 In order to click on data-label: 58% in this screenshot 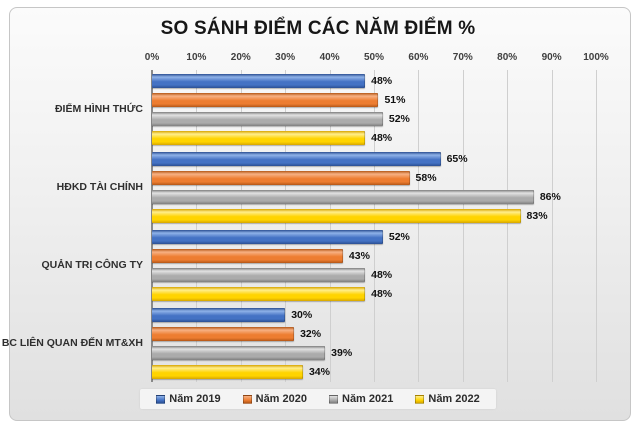, I will do `click(426, 177)`.